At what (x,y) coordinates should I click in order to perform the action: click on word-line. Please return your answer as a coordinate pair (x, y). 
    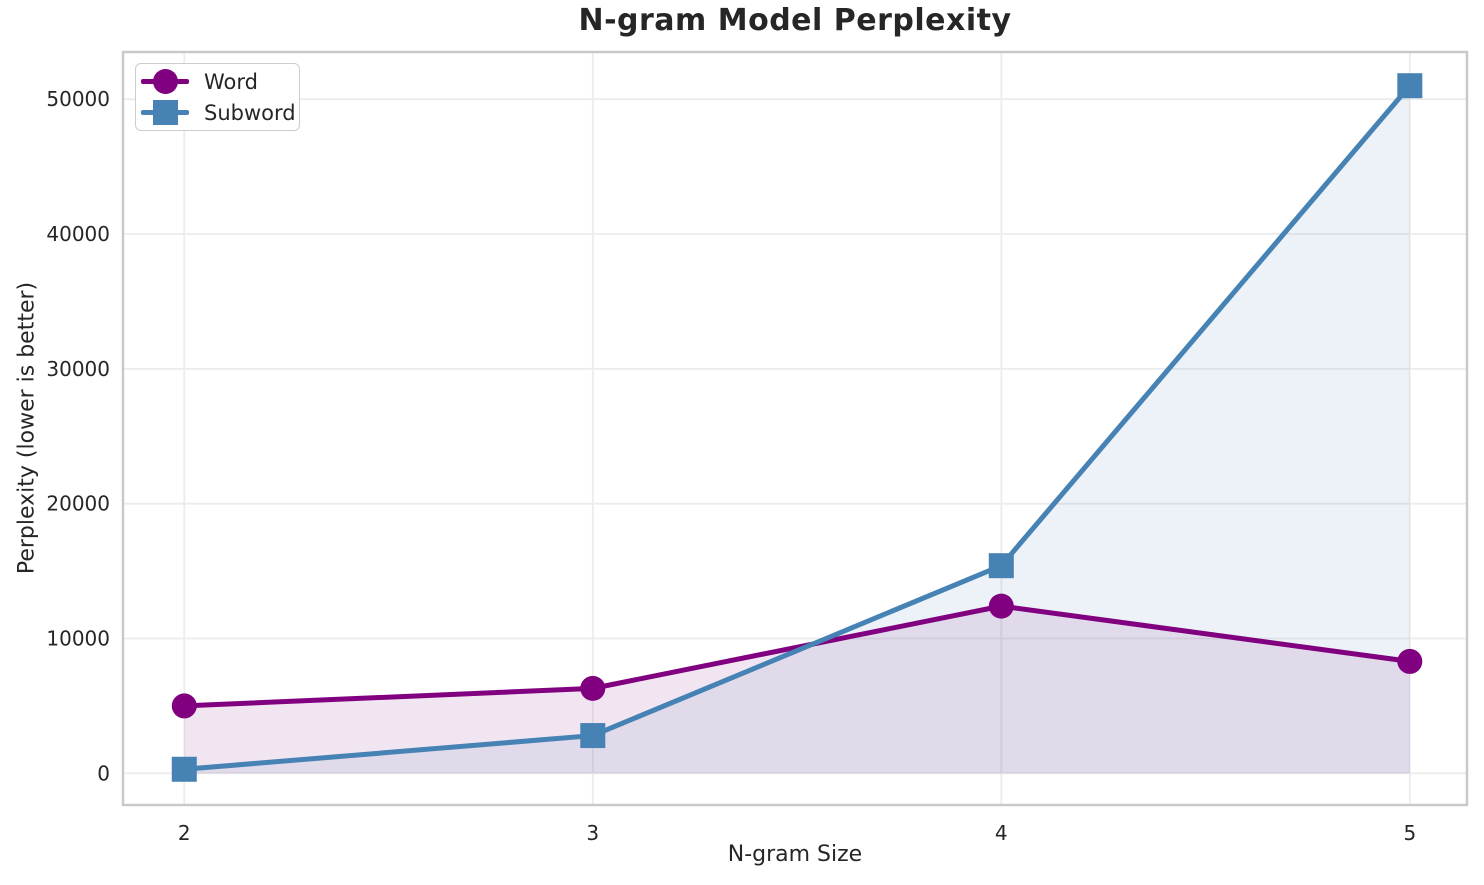
    Looking at the image, I should click on (797, 656).